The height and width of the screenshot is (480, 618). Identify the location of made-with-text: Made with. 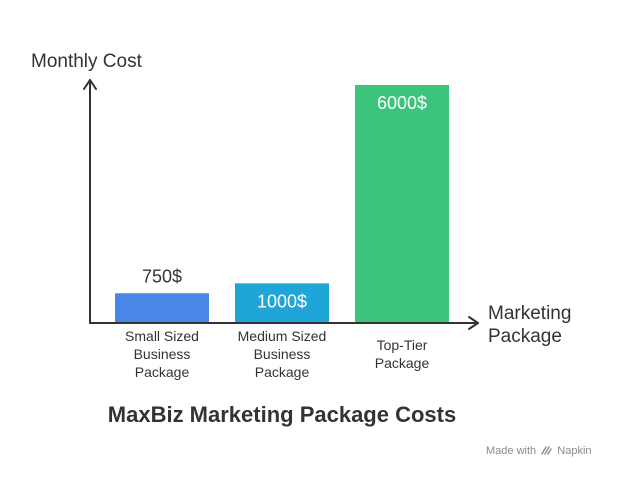
(511, 451).